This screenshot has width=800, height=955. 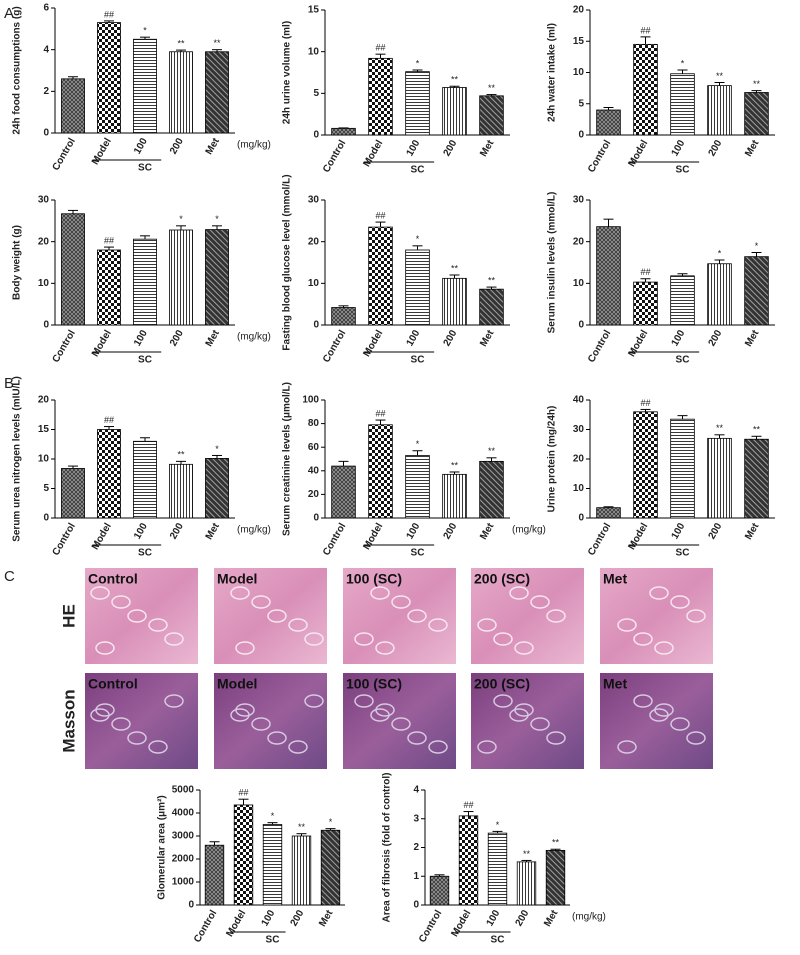 What do you see at coordinates (9, 13) in the screenshot?
I see `panel-label: A` at bounding box center [9, 13].